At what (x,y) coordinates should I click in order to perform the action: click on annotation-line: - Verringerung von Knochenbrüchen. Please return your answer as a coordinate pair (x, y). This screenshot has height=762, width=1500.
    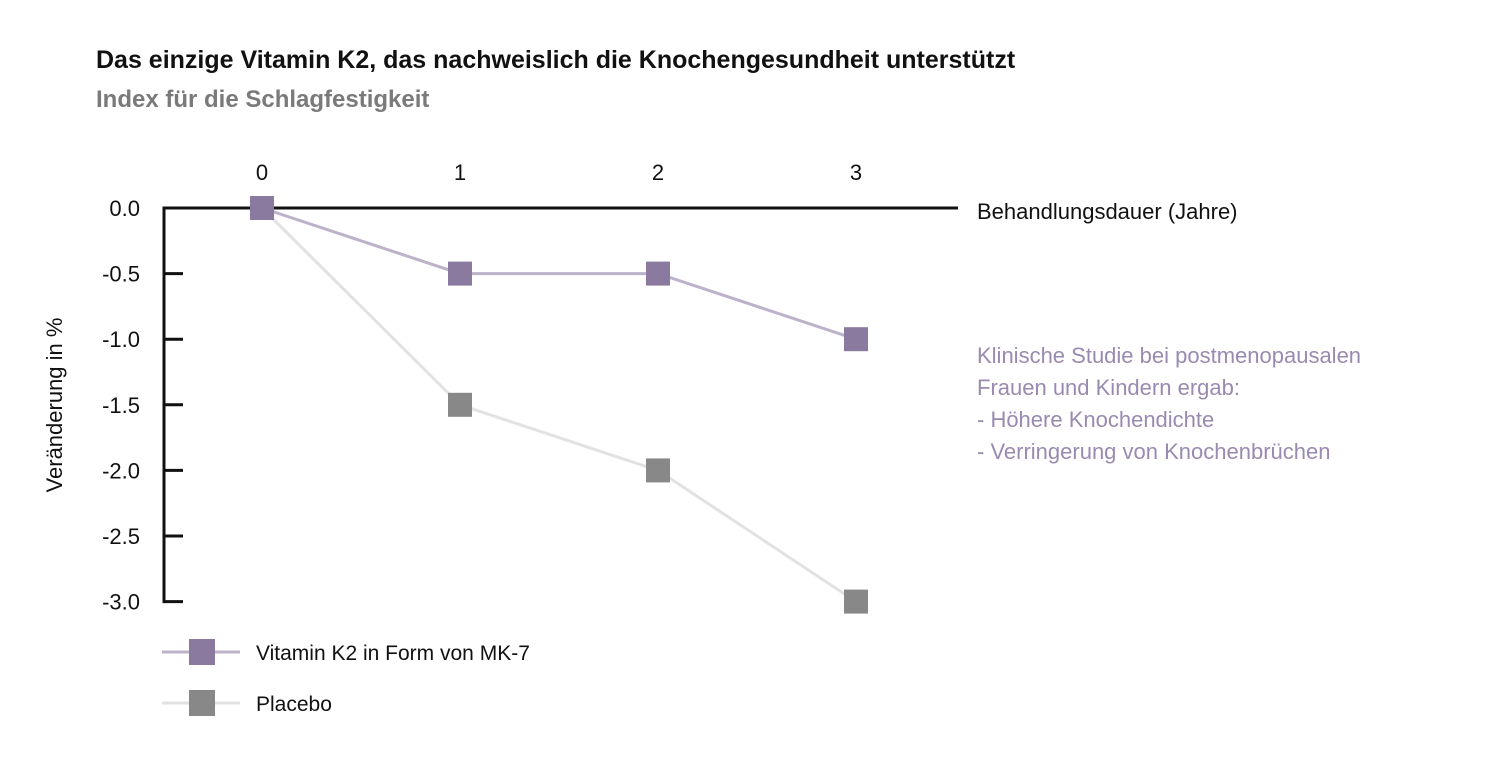
    Looking at the image, I should click on (1154, 451).